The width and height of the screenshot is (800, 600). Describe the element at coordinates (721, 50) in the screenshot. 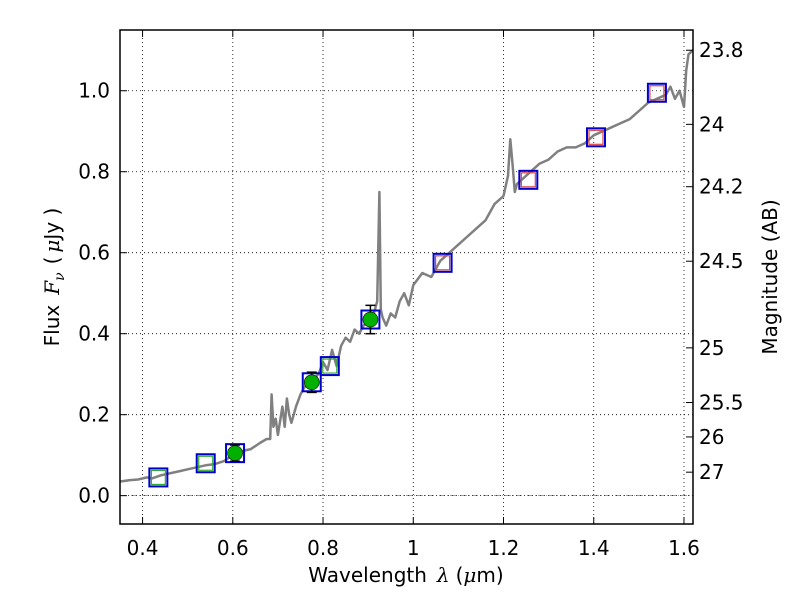

I see `magnitude-tick-label: 23.8` at that location.